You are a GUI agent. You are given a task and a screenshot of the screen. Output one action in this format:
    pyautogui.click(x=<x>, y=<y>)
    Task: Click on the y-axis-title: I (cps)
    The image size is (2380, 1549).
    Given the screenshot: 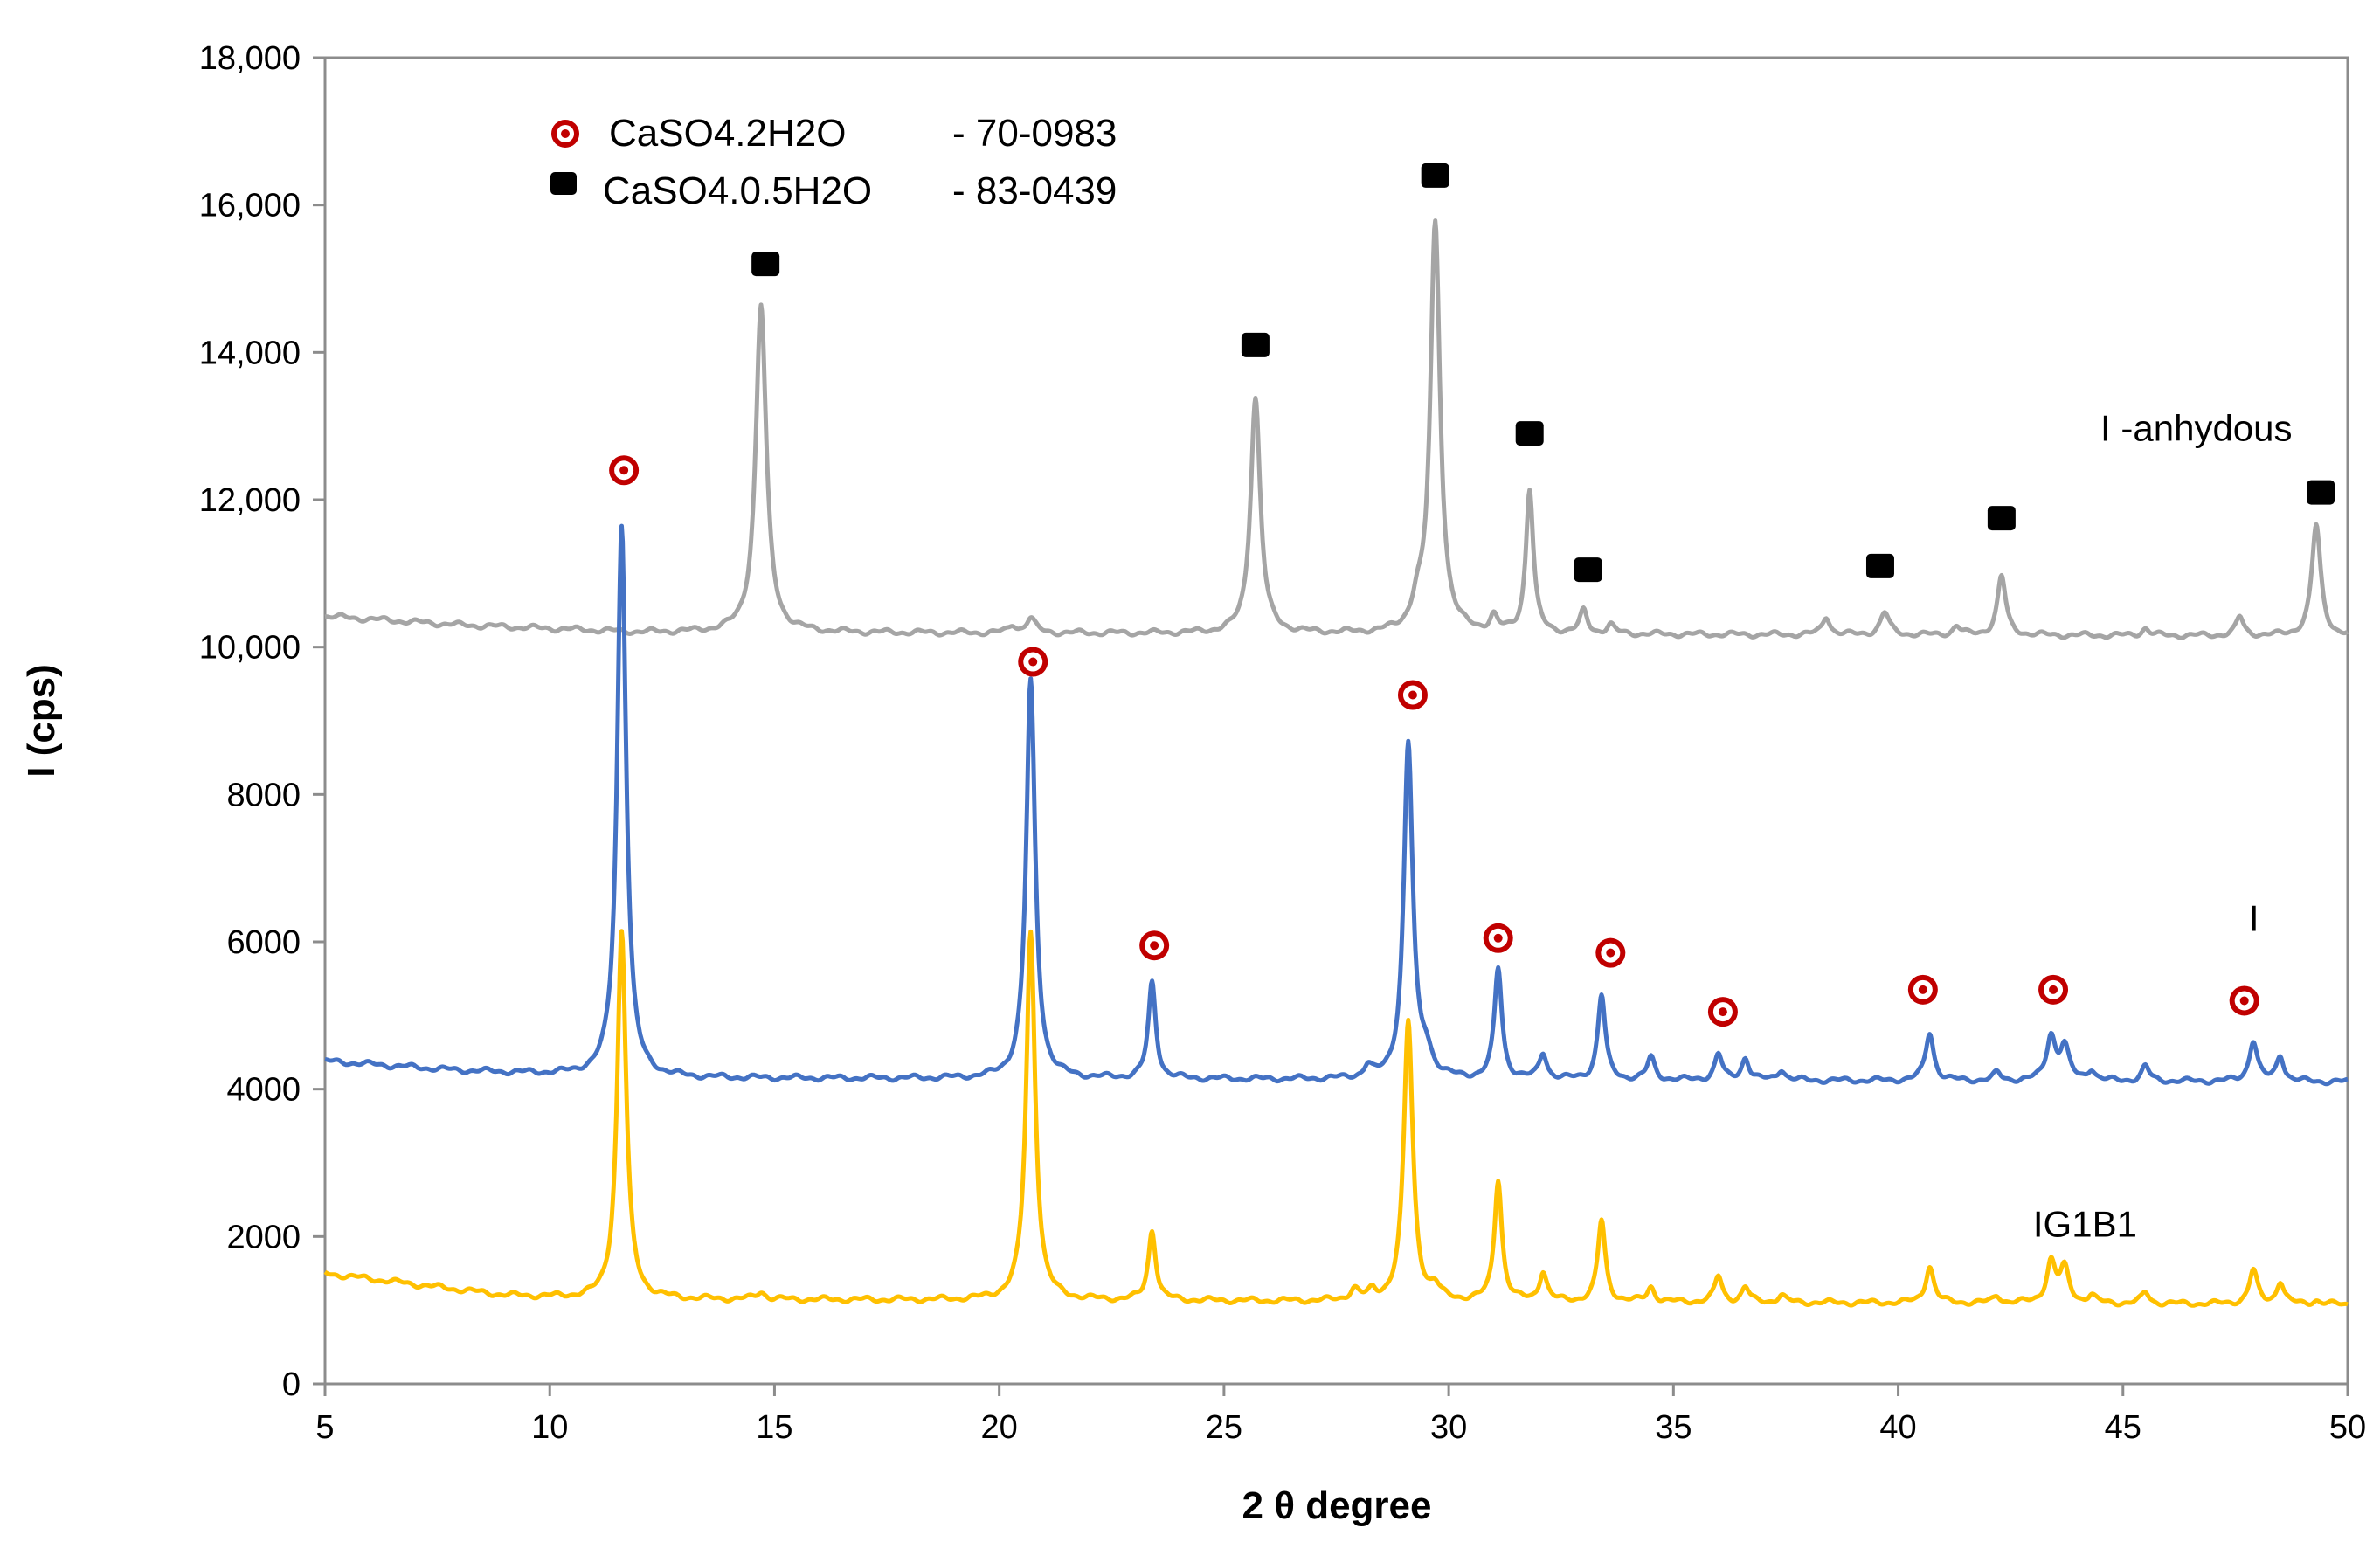 What is the action you would take?
    pyautogui.click(x=41, y=721)
    